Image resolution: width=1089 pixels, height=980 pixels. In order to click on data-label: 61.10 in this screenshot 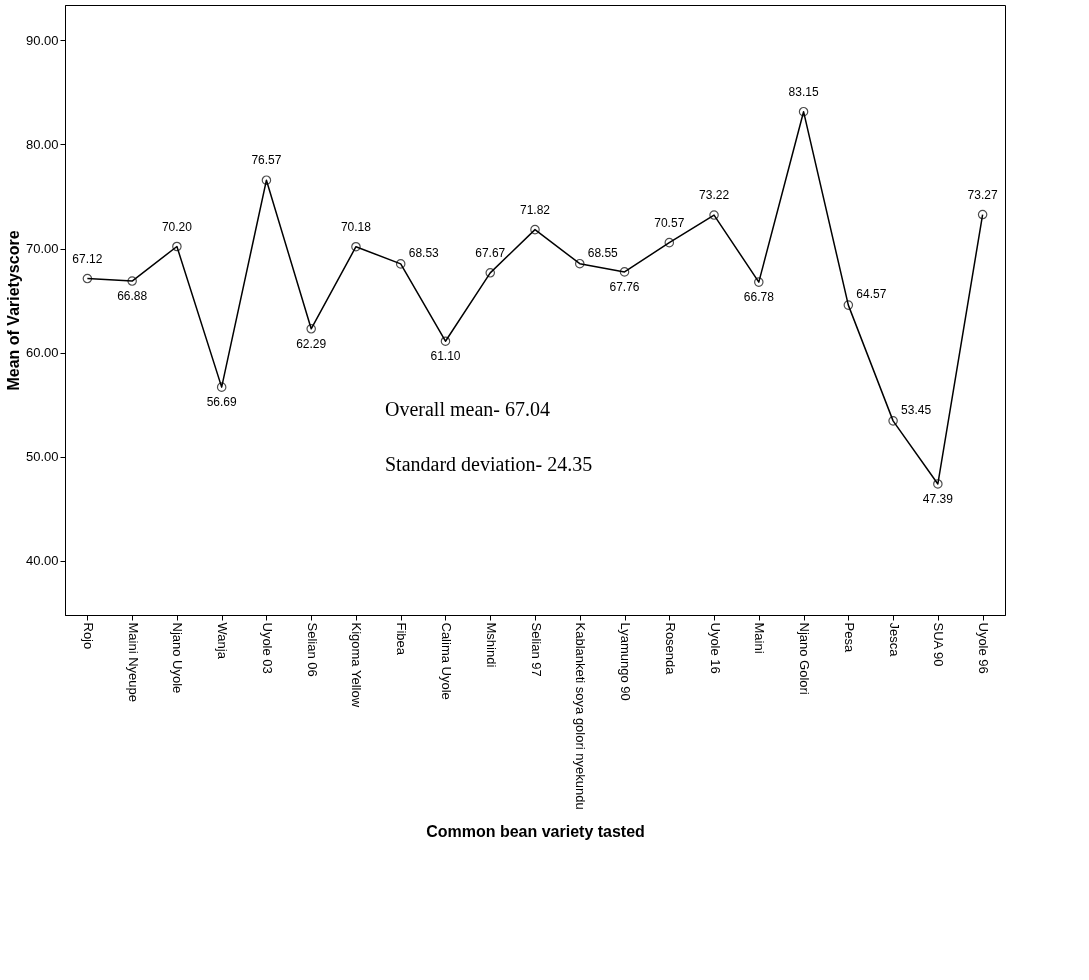, I will do `click(445, 356)`.